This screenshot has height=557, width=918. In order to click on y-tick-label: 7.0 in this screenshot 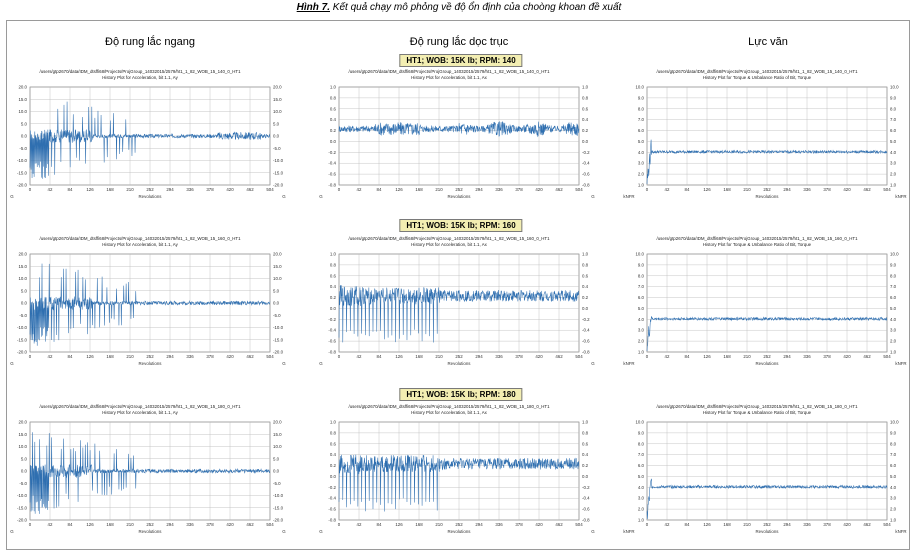, I will do `click(641, 454)`.